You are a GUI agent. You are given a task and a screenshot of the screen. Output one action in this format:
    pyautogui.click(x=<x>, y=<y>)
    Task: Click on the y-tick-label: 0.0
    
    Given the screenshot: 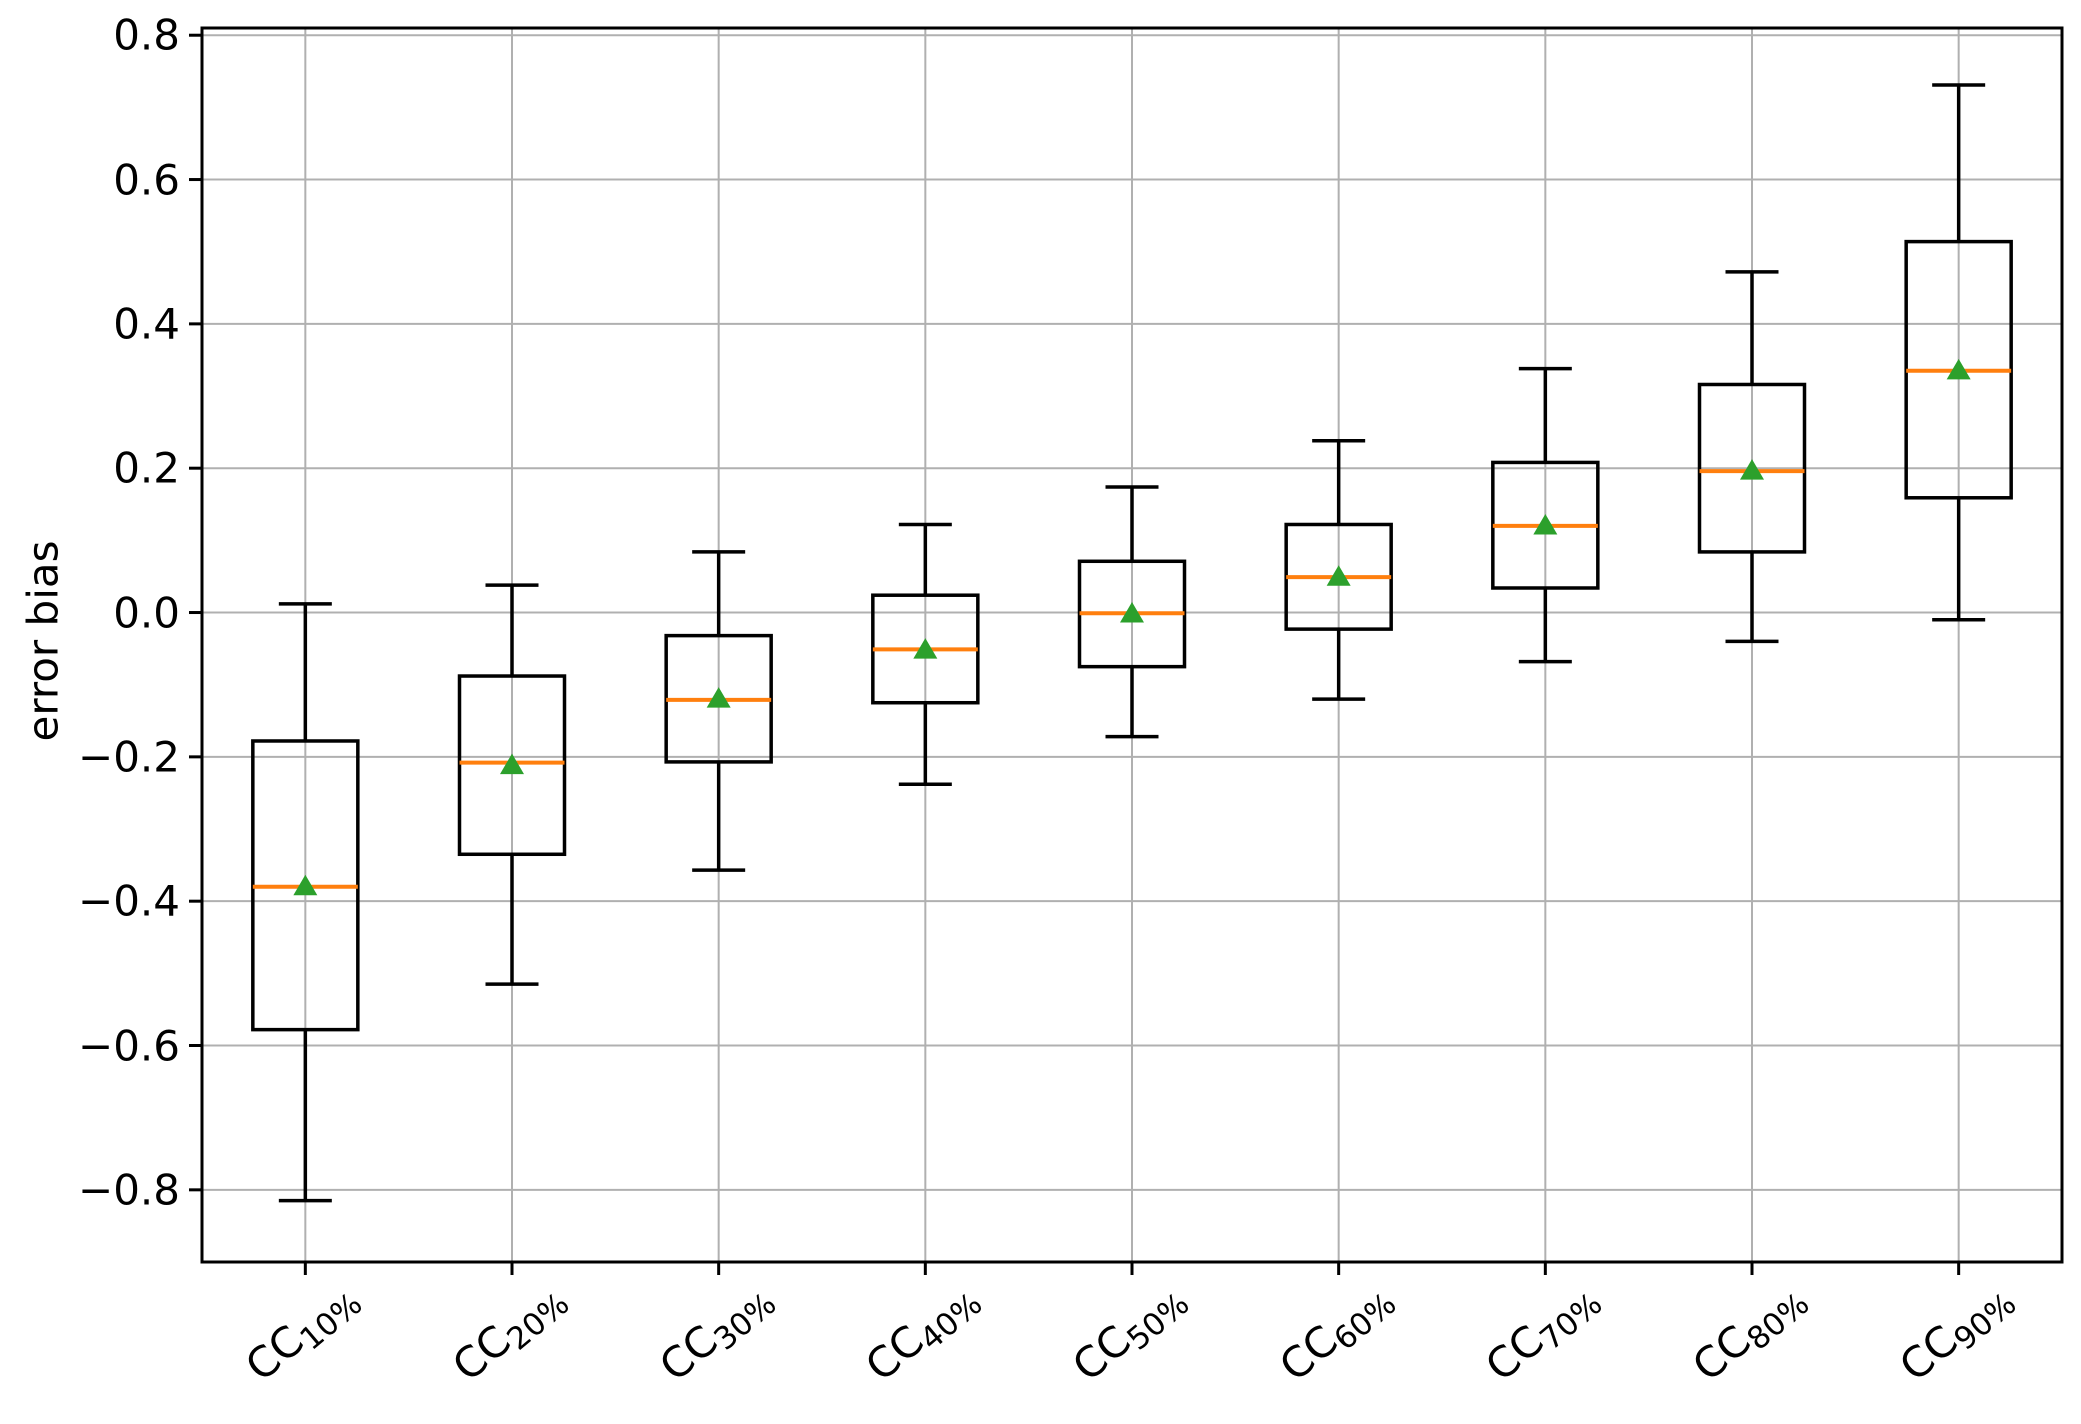 What is the action you would take?
    pyautogui.click(x=146, y=613)
    